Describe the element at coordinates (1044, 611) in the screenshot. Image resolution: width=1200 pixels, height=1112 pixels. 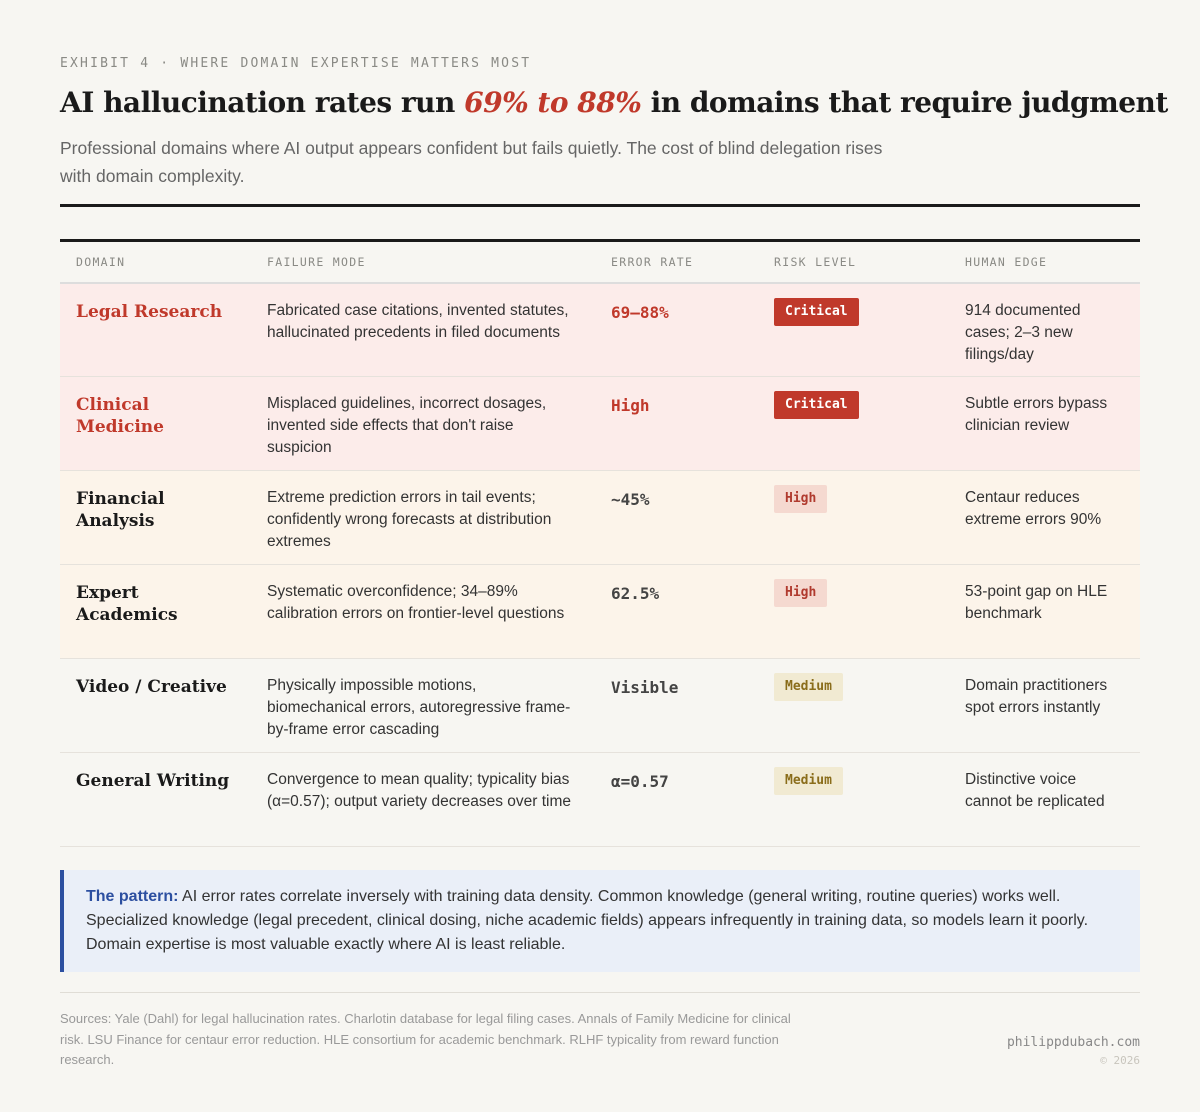
I see `human-edge: 53-point gap on HLE benchmark` at that location.